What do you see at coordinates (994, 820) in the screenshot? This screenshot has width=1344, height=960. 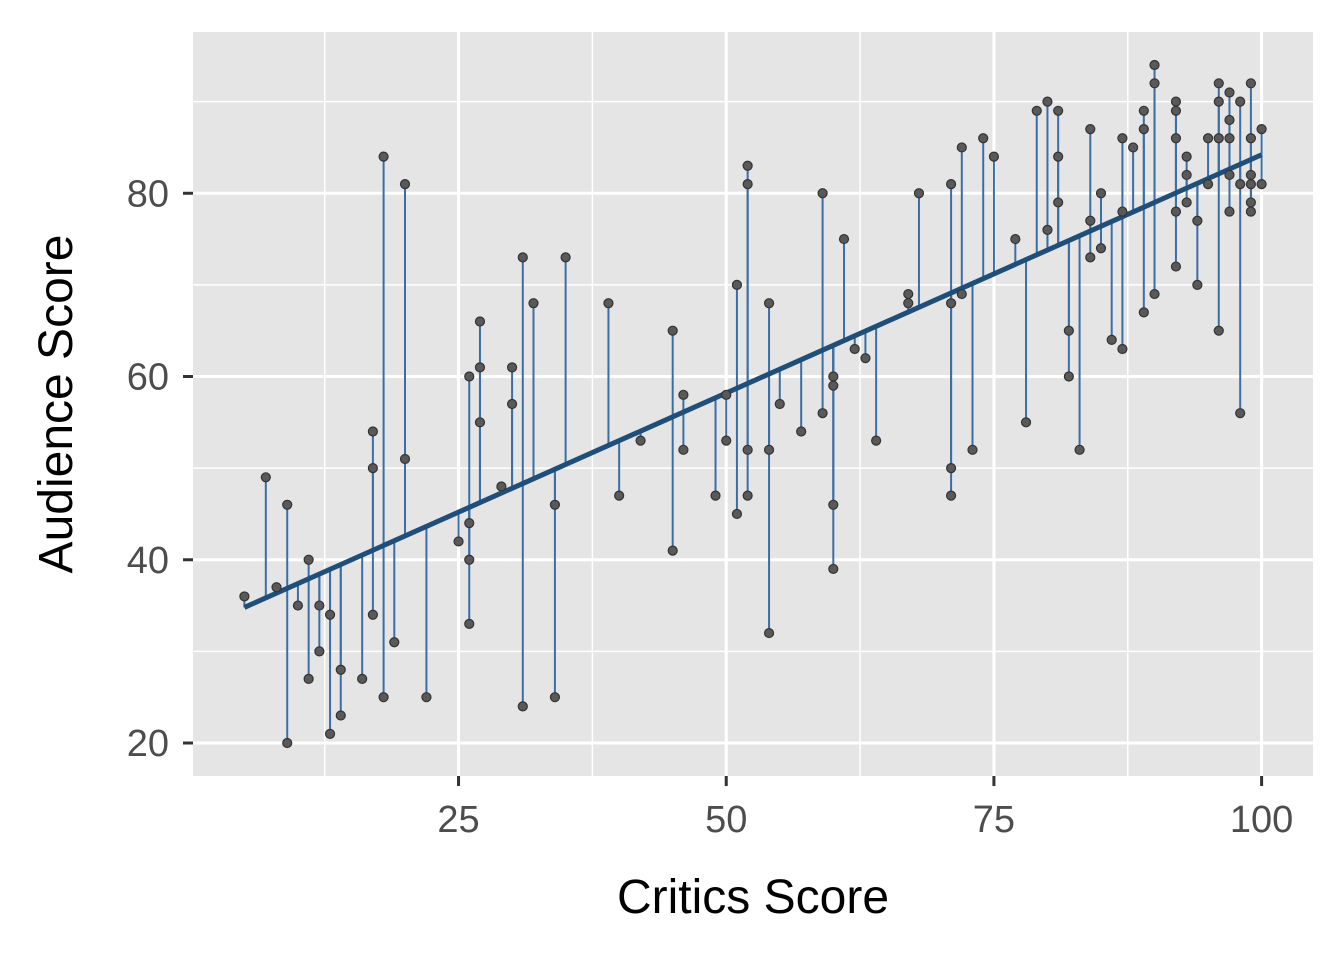 I see `x-tick-label: 75` at bounding box center [994, 820].